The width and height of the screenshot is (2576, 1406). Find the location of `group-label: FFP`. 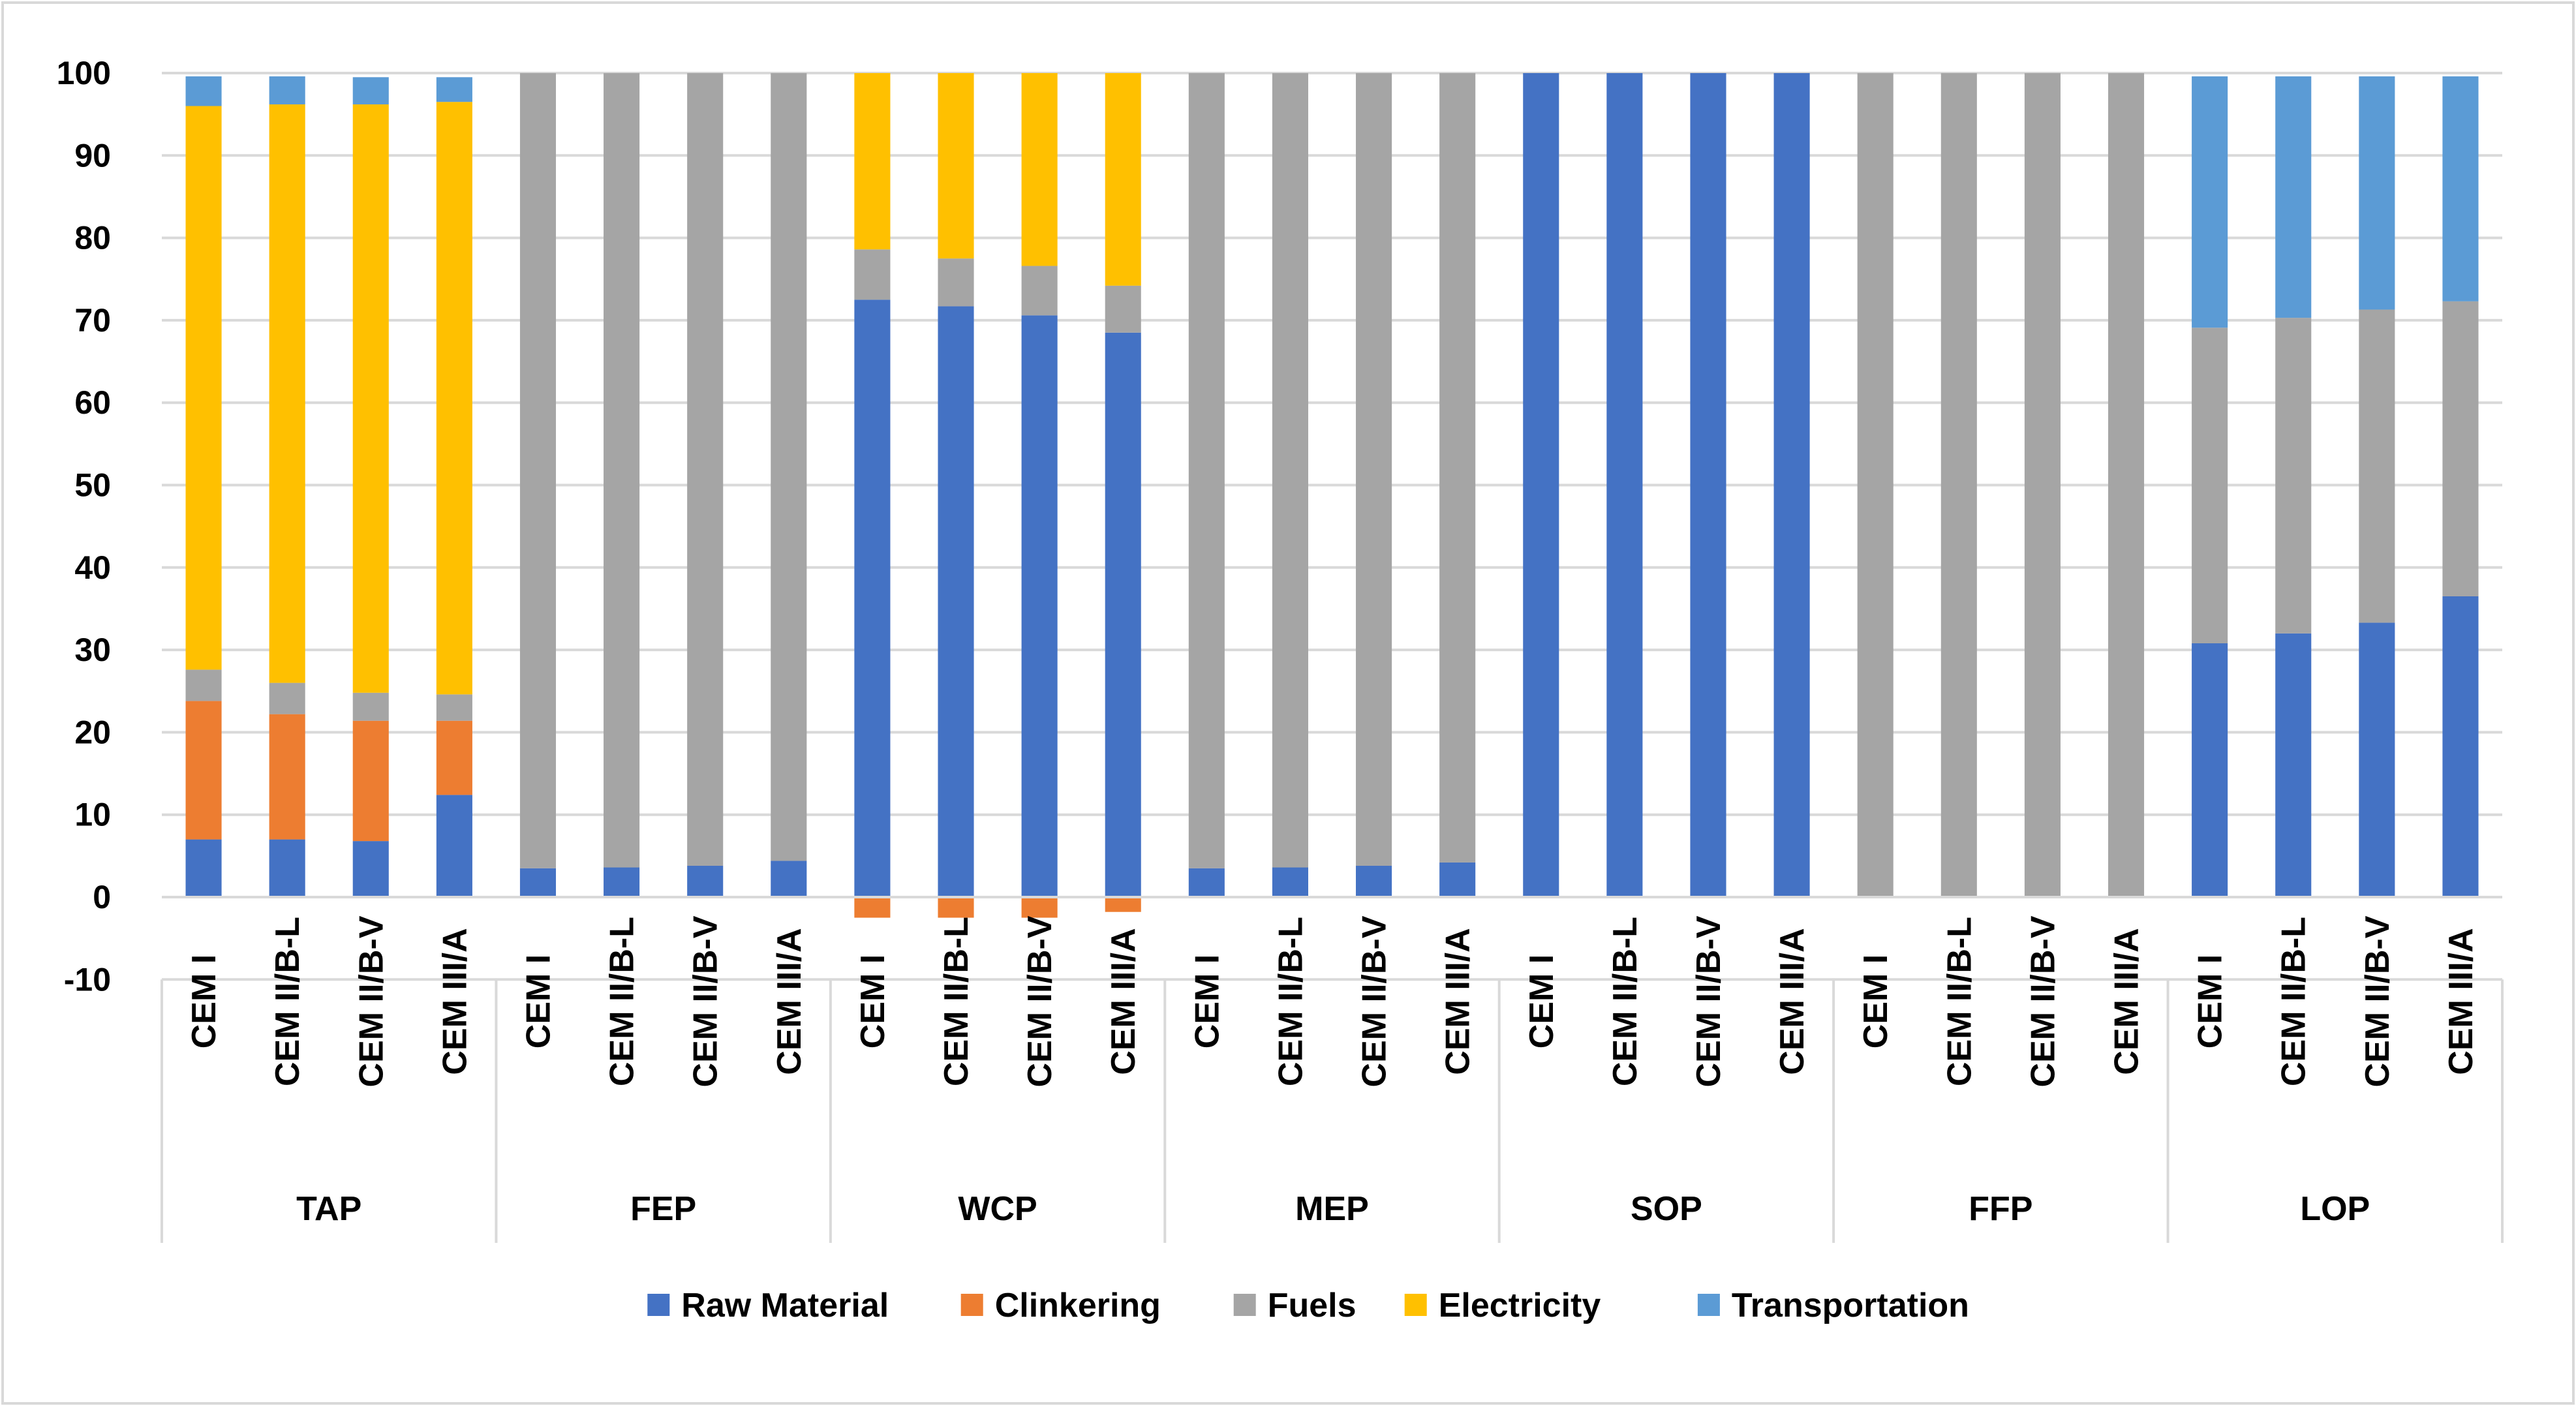

group-label: FFP is located at coordinates (2000, 1209).